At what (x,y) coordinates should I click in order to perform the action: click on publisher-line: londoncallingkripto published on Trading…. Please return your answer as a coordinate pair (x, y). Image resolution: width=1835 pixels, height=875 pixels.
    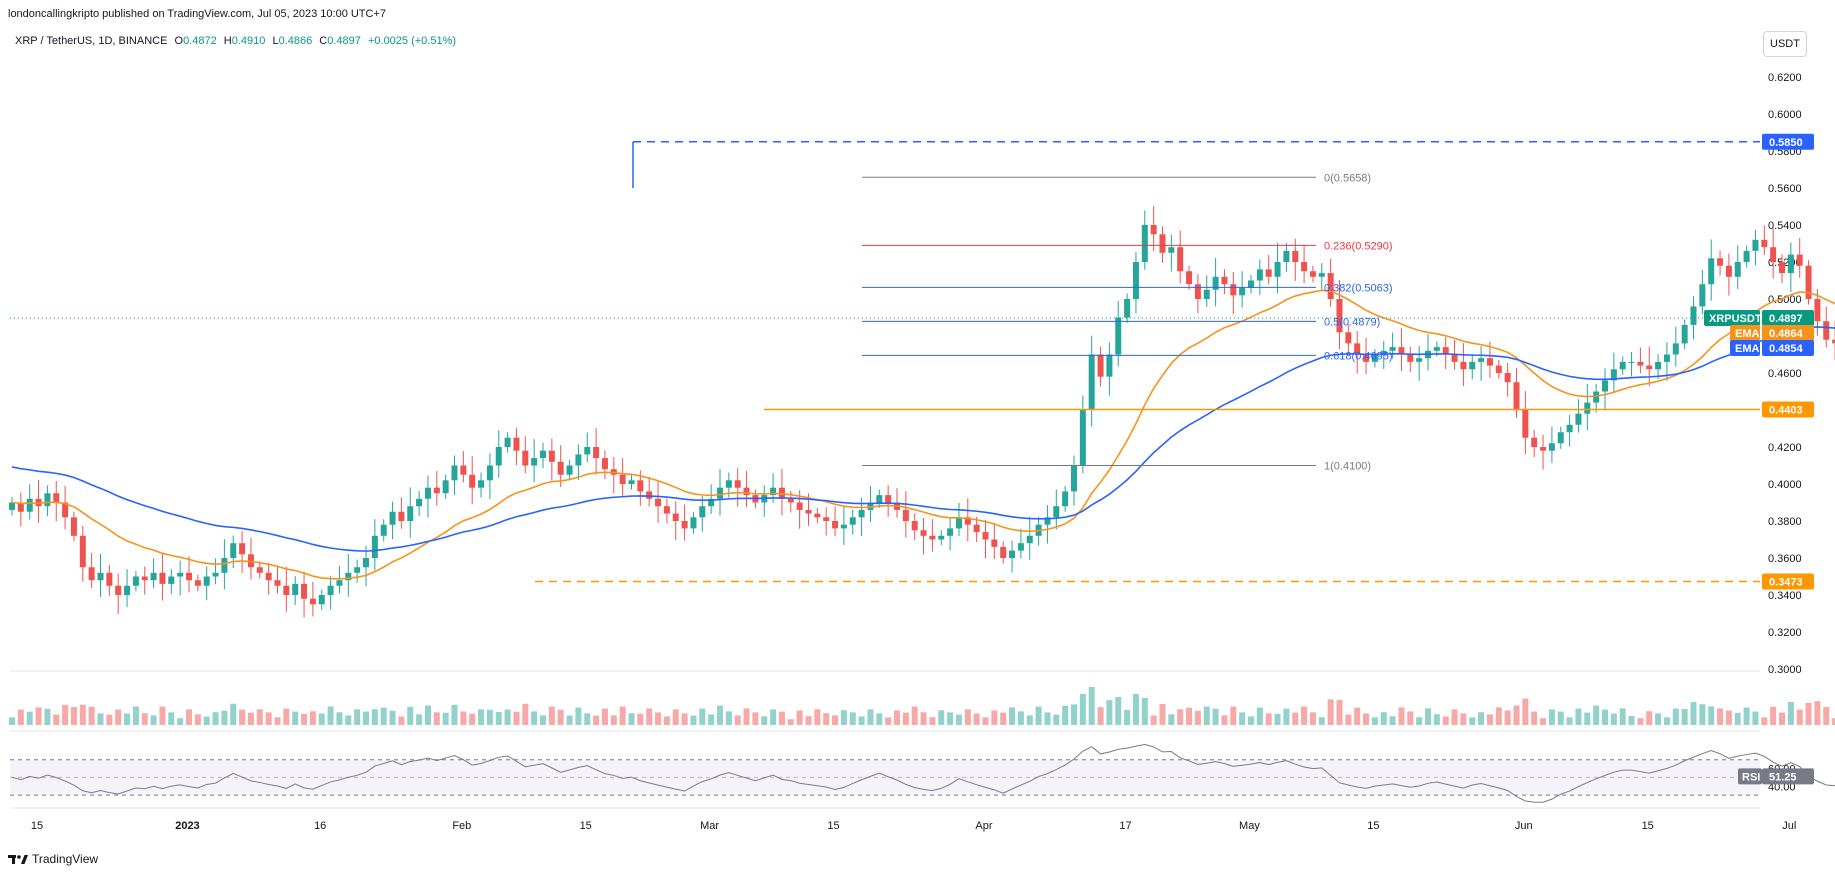
    Looking at the image, I should click on (197, 14).